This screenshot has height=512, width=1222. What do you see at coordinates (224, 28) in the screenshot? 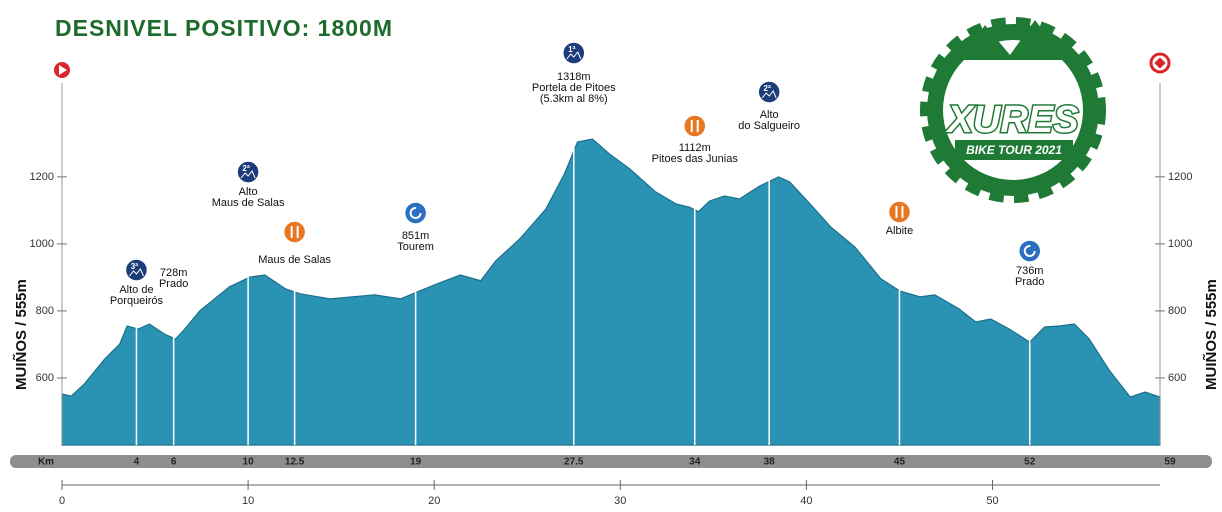
I see `chart-title: DESNIVEL POSITIVO: 1800M` at bounding box center [224, 28].